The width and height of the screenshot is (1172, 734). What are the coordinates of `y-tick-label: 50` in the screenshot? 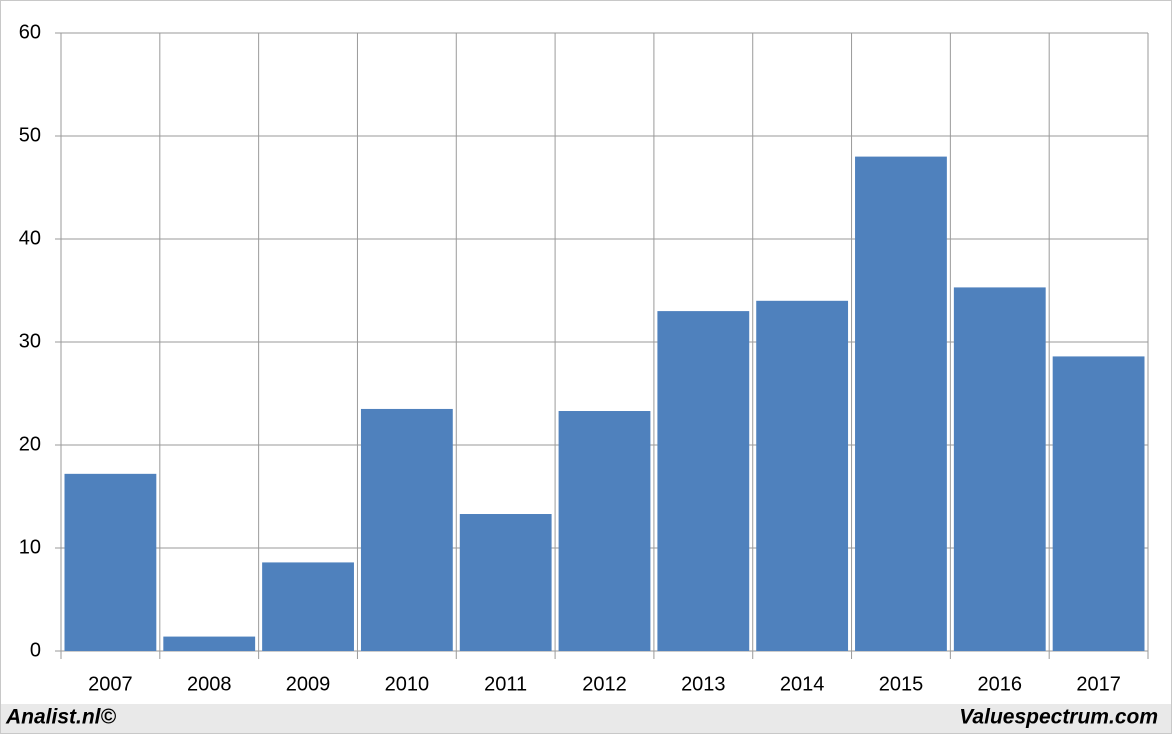 It's located at (30, 135).